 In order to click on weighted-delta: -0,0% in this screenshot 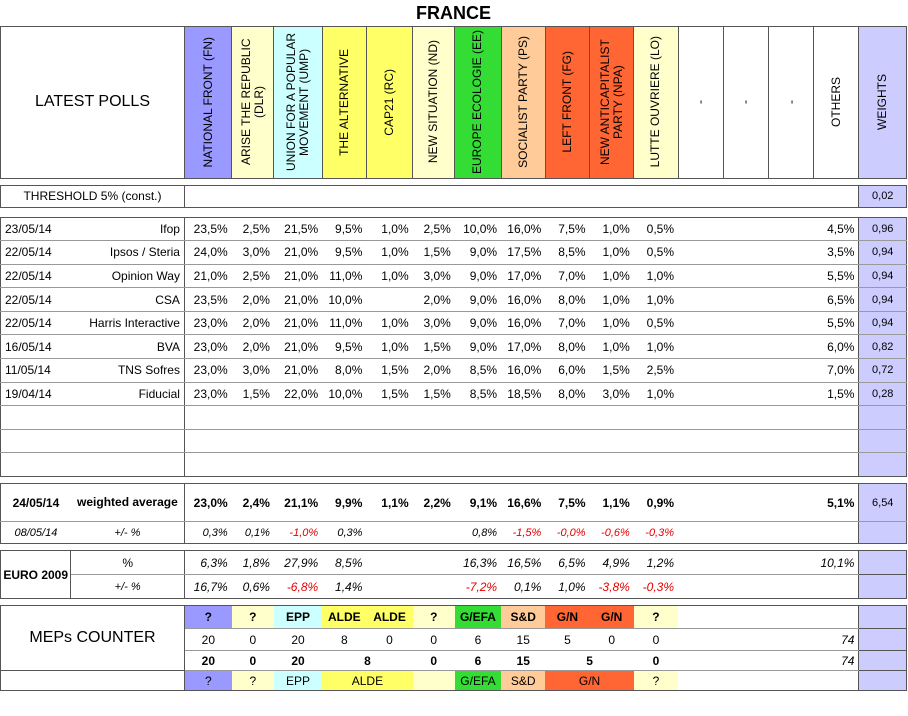, I will do `click(567, 533)`.